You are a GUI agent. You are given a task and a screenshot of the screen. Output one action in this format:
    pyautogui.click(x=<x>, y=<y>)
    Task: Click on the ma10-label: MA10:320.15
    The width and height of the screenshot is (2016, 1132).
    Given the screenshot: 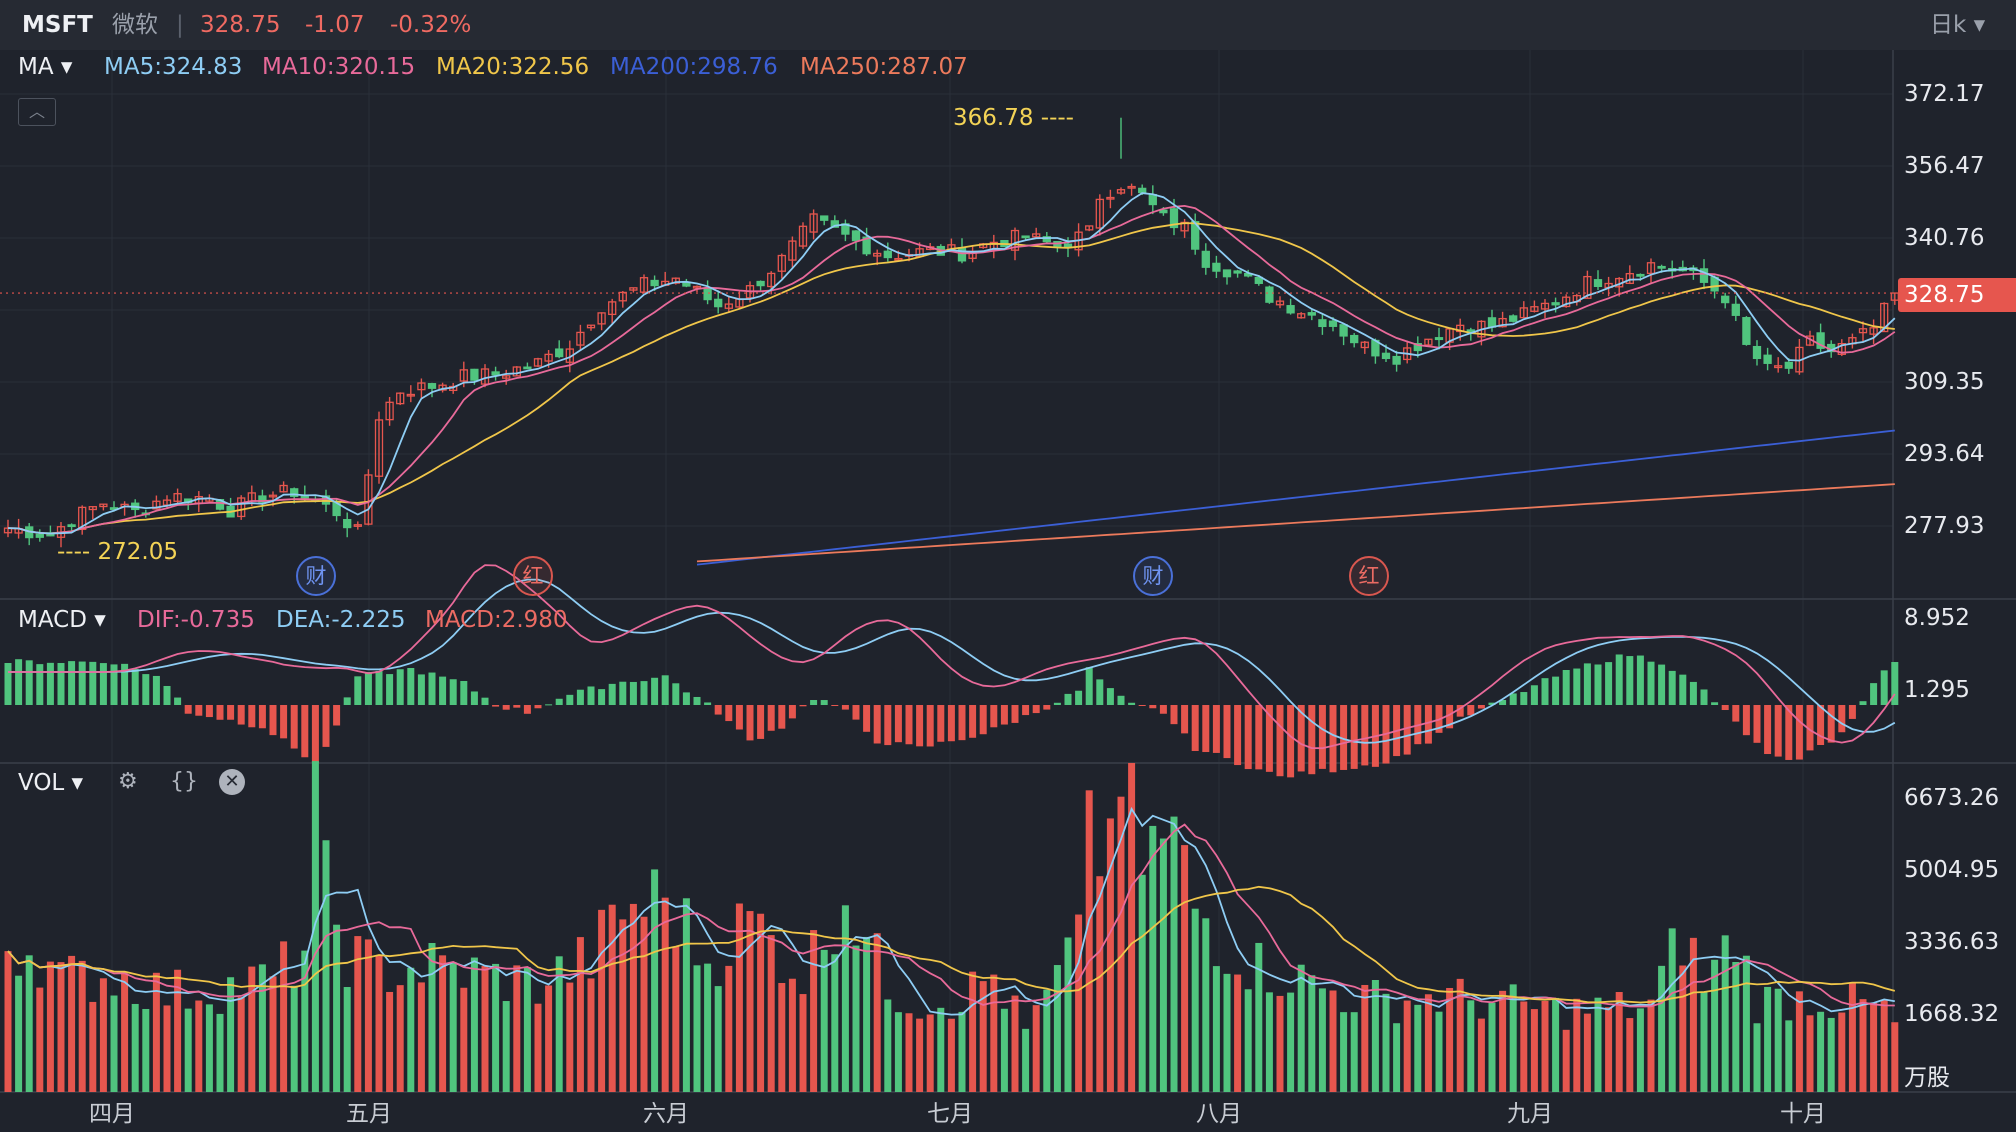 What is the action you would take?
    pyautogui.click(x=339, y=67)
    